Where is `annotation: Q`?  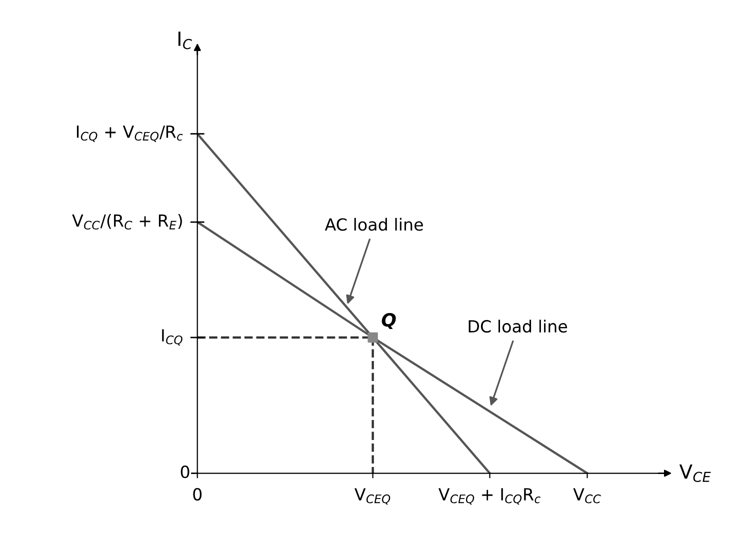 annotation: Q is located at coordinates (389, 321).